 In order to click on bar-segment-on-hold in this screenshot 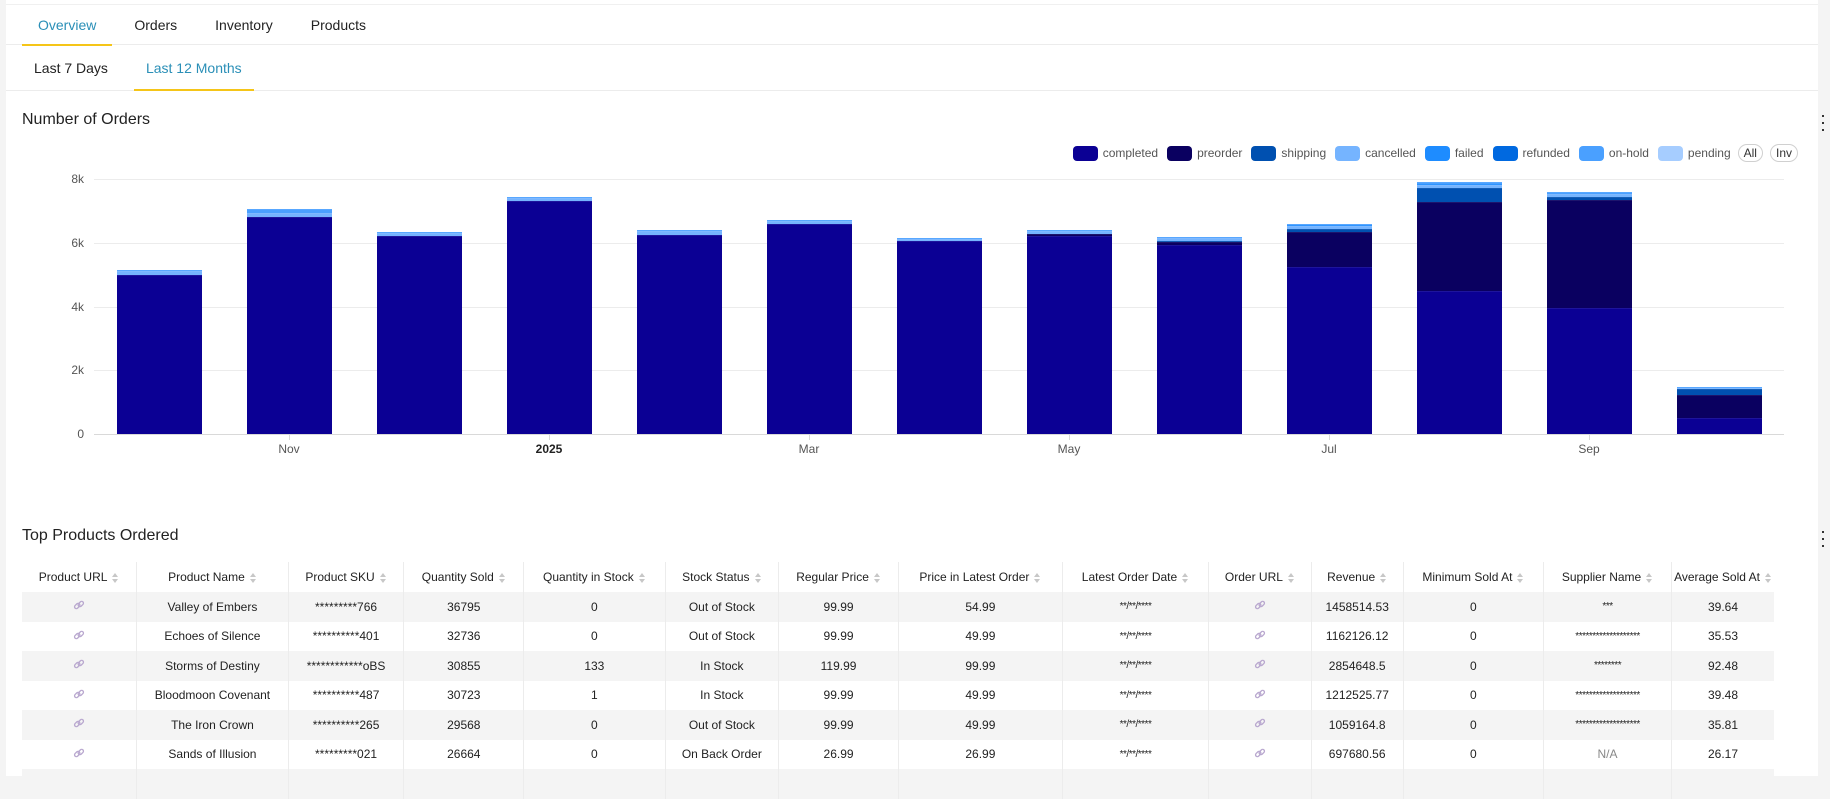, I will do `click(939, 238)`.